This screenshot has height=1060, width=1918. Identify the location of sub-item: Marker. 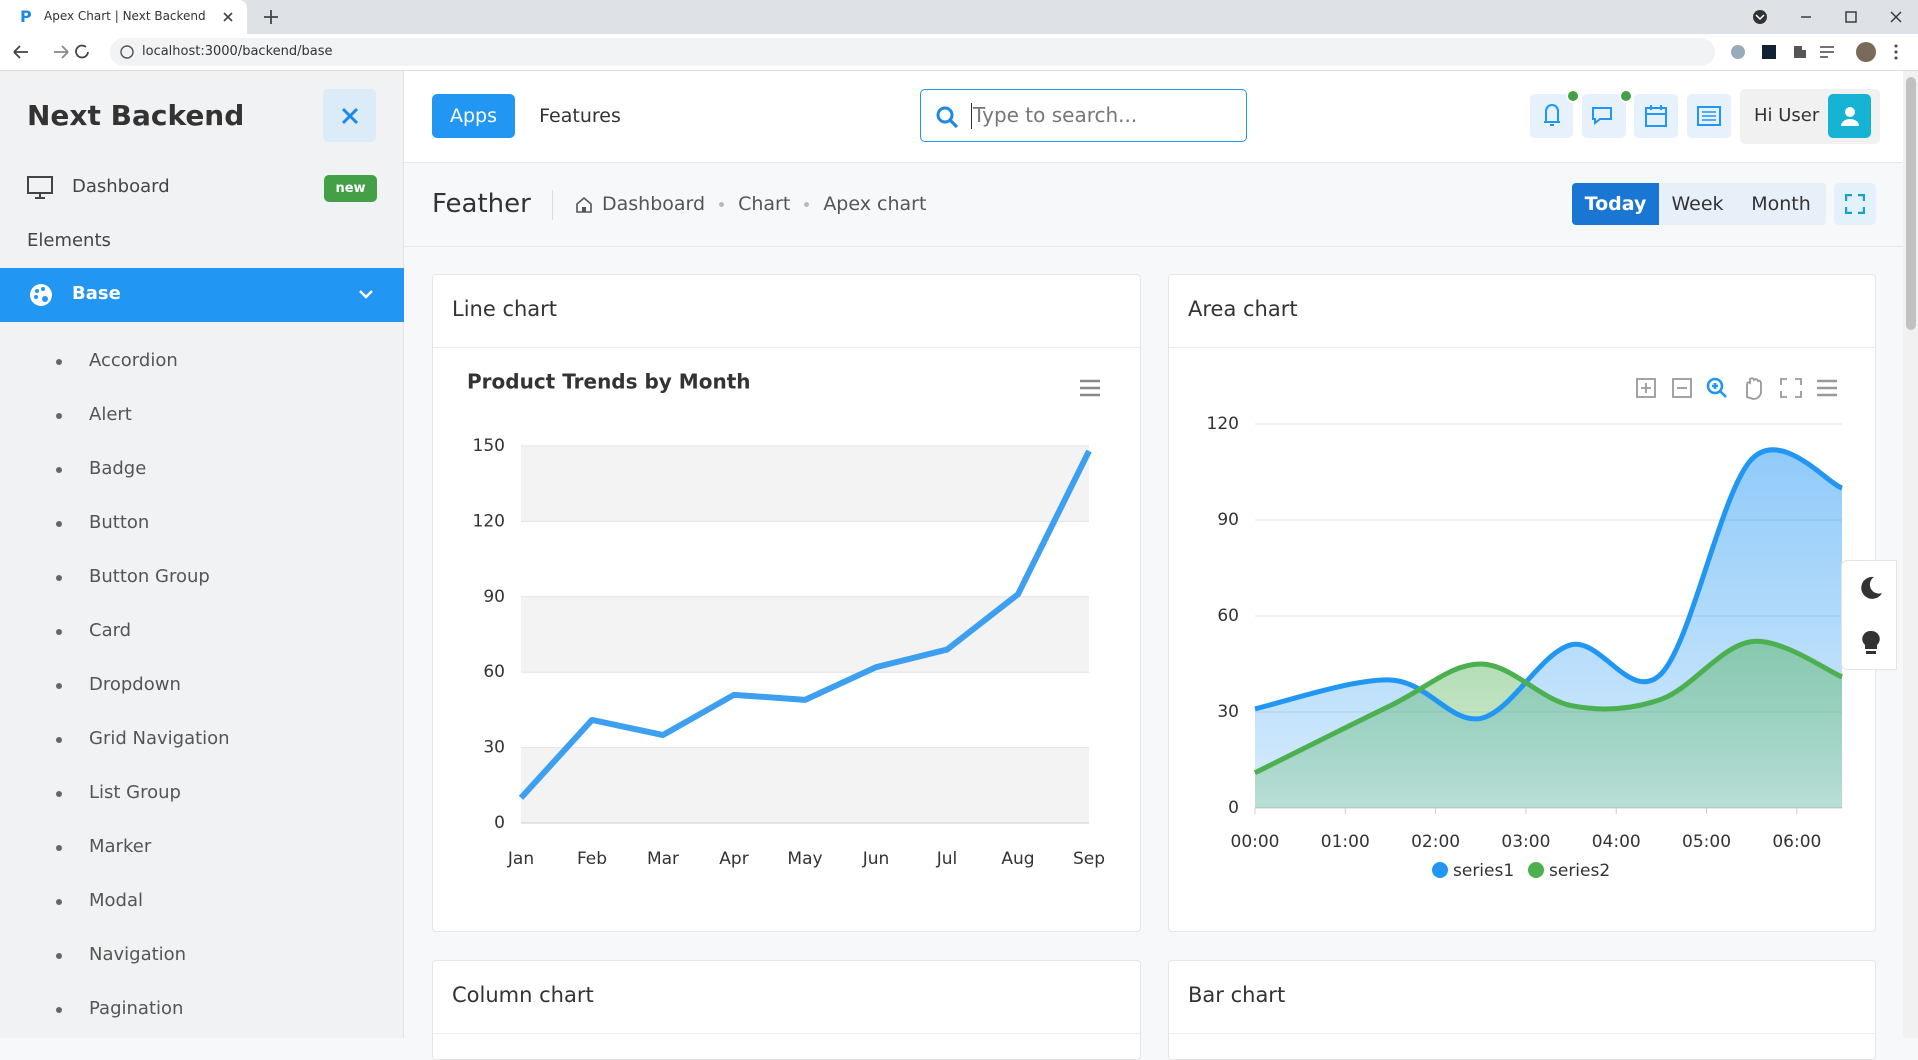
(120, 846).